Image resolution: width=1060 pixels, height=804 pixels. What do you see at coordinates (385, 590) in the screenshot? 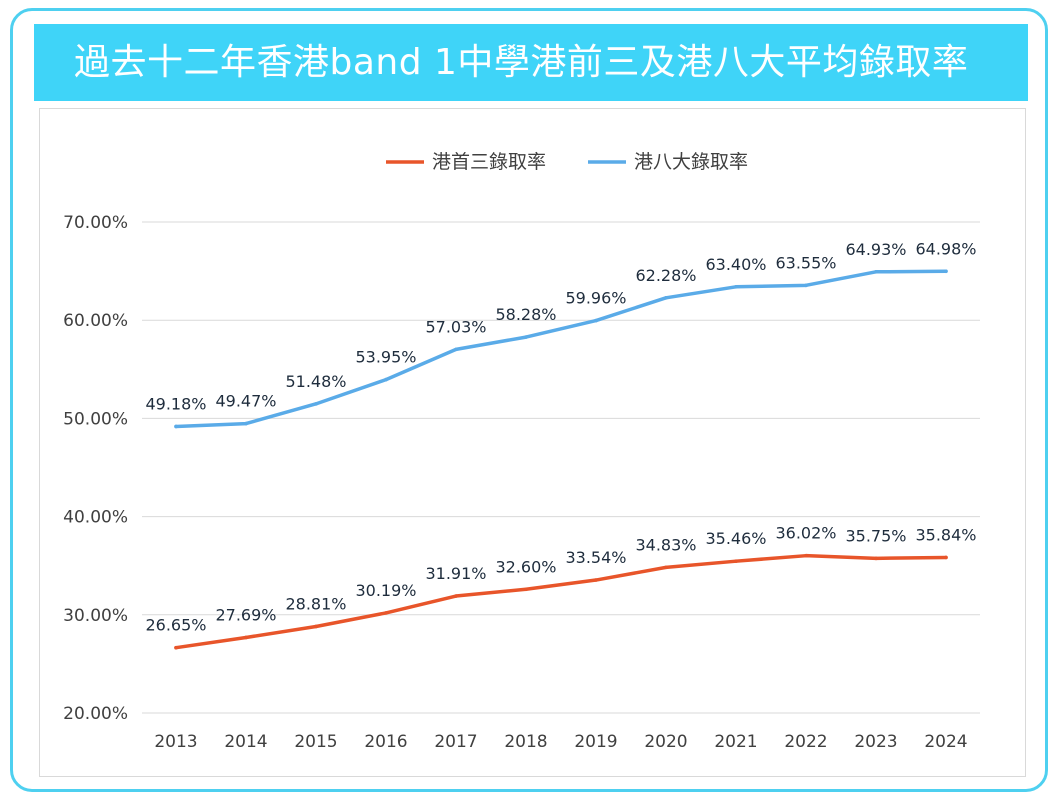
I see `data-label: 30.19%` at bounding box center [385, 590].